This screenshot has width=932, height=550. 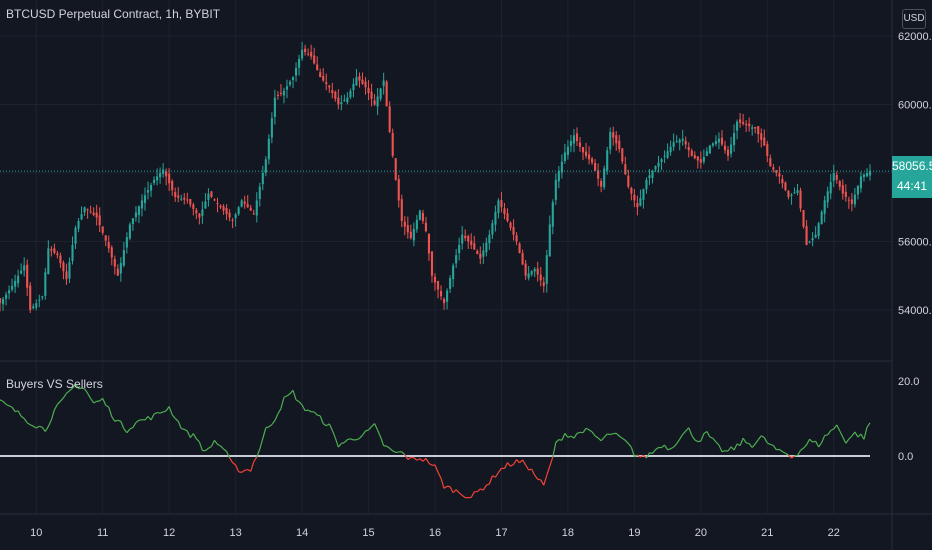 I want to click on time-tick-label: 16, so click(x=435, y=533).